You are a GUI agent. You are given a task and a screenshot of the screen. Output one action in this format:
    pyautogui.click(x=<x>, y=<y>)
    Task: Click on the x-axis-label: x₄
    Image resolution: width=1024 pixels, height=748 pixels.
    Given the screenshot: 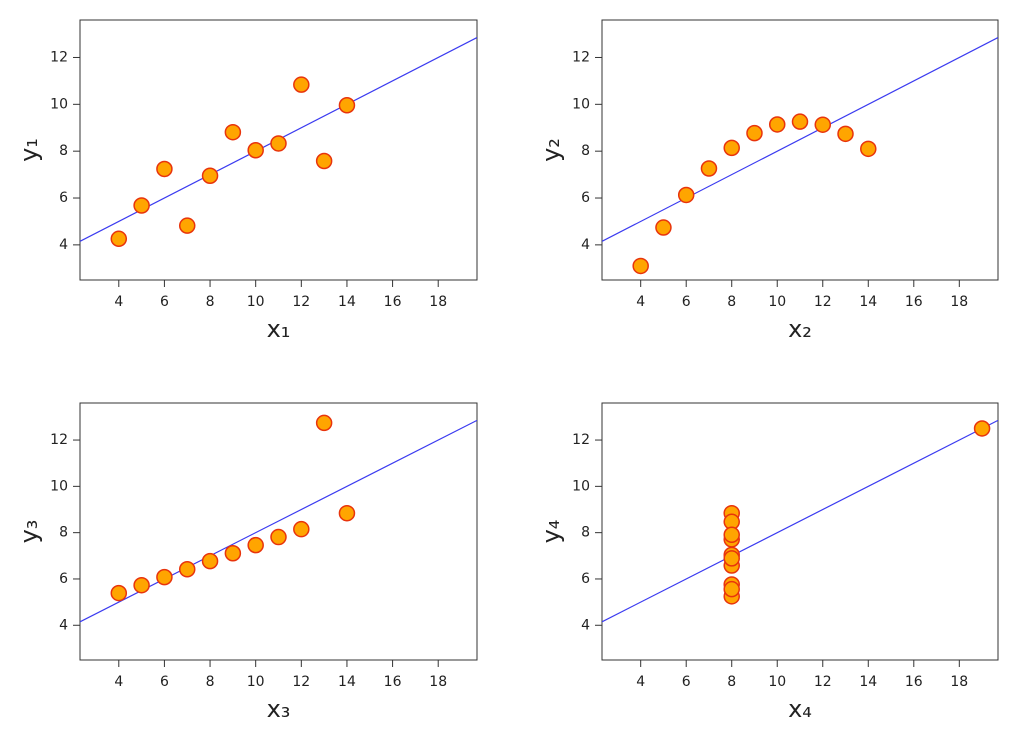 What is the action you would take?
    pyautogui.click(x=800, y=709)
    